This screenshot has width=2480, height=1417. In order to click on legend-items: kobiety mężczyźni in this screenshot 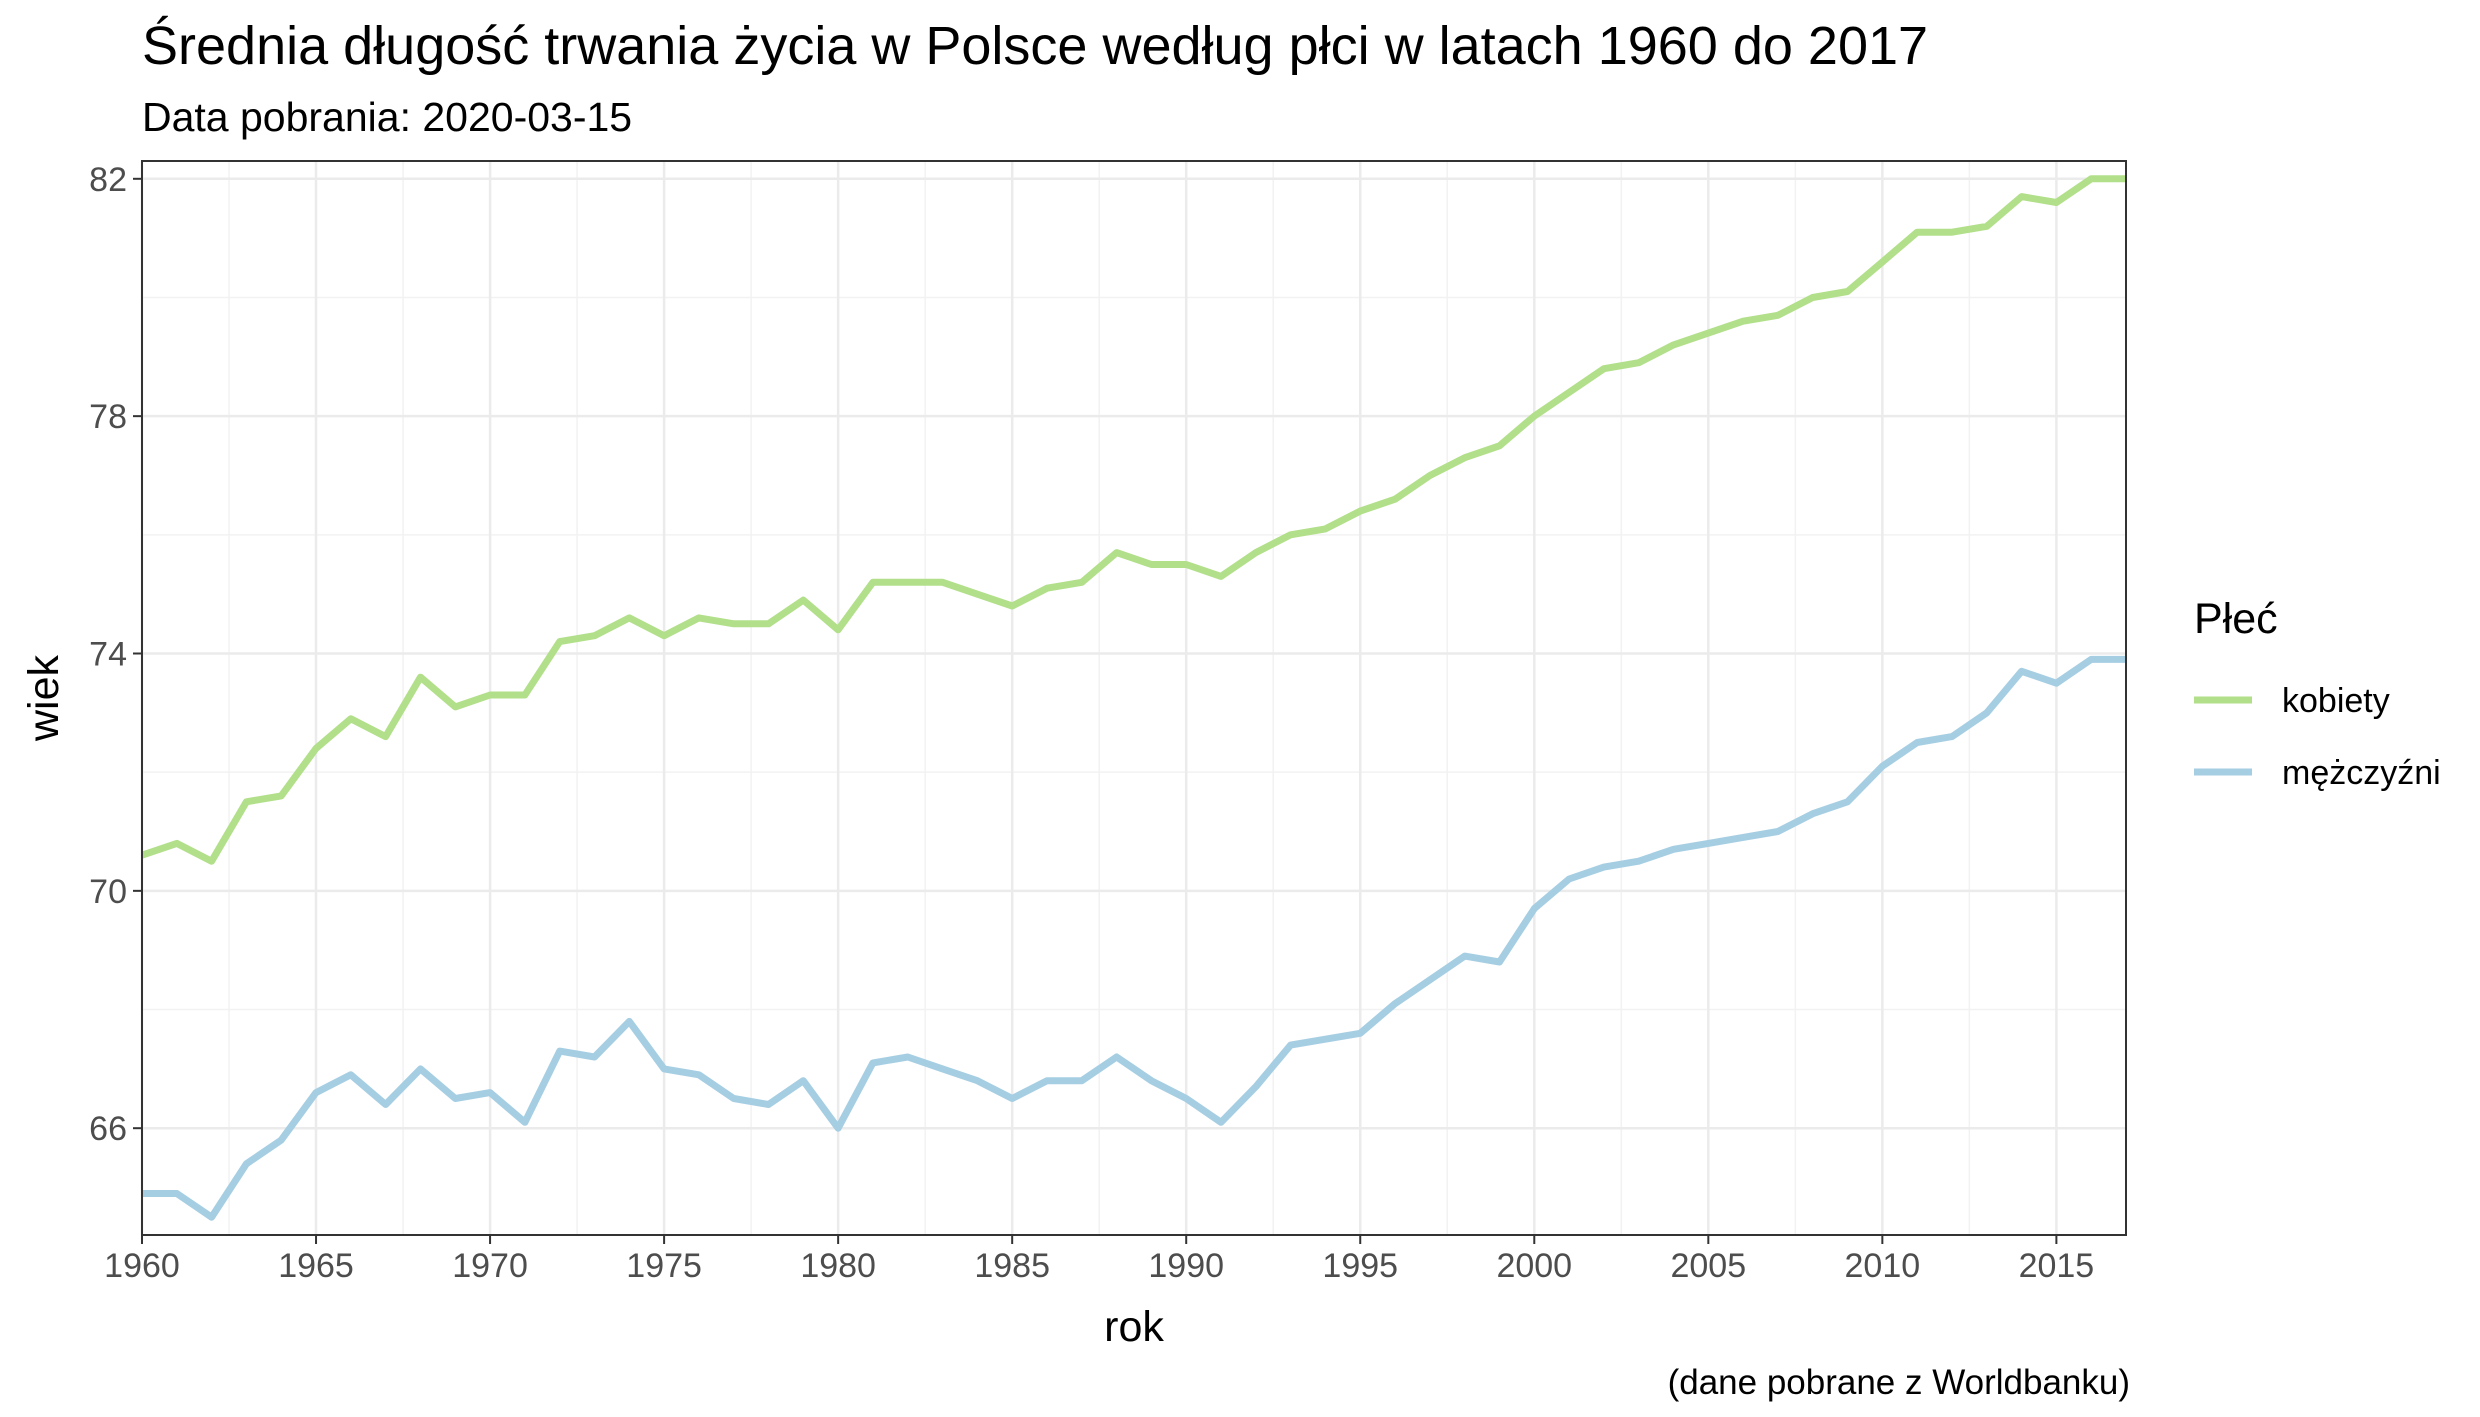, I will do `click(2317, 737)`.